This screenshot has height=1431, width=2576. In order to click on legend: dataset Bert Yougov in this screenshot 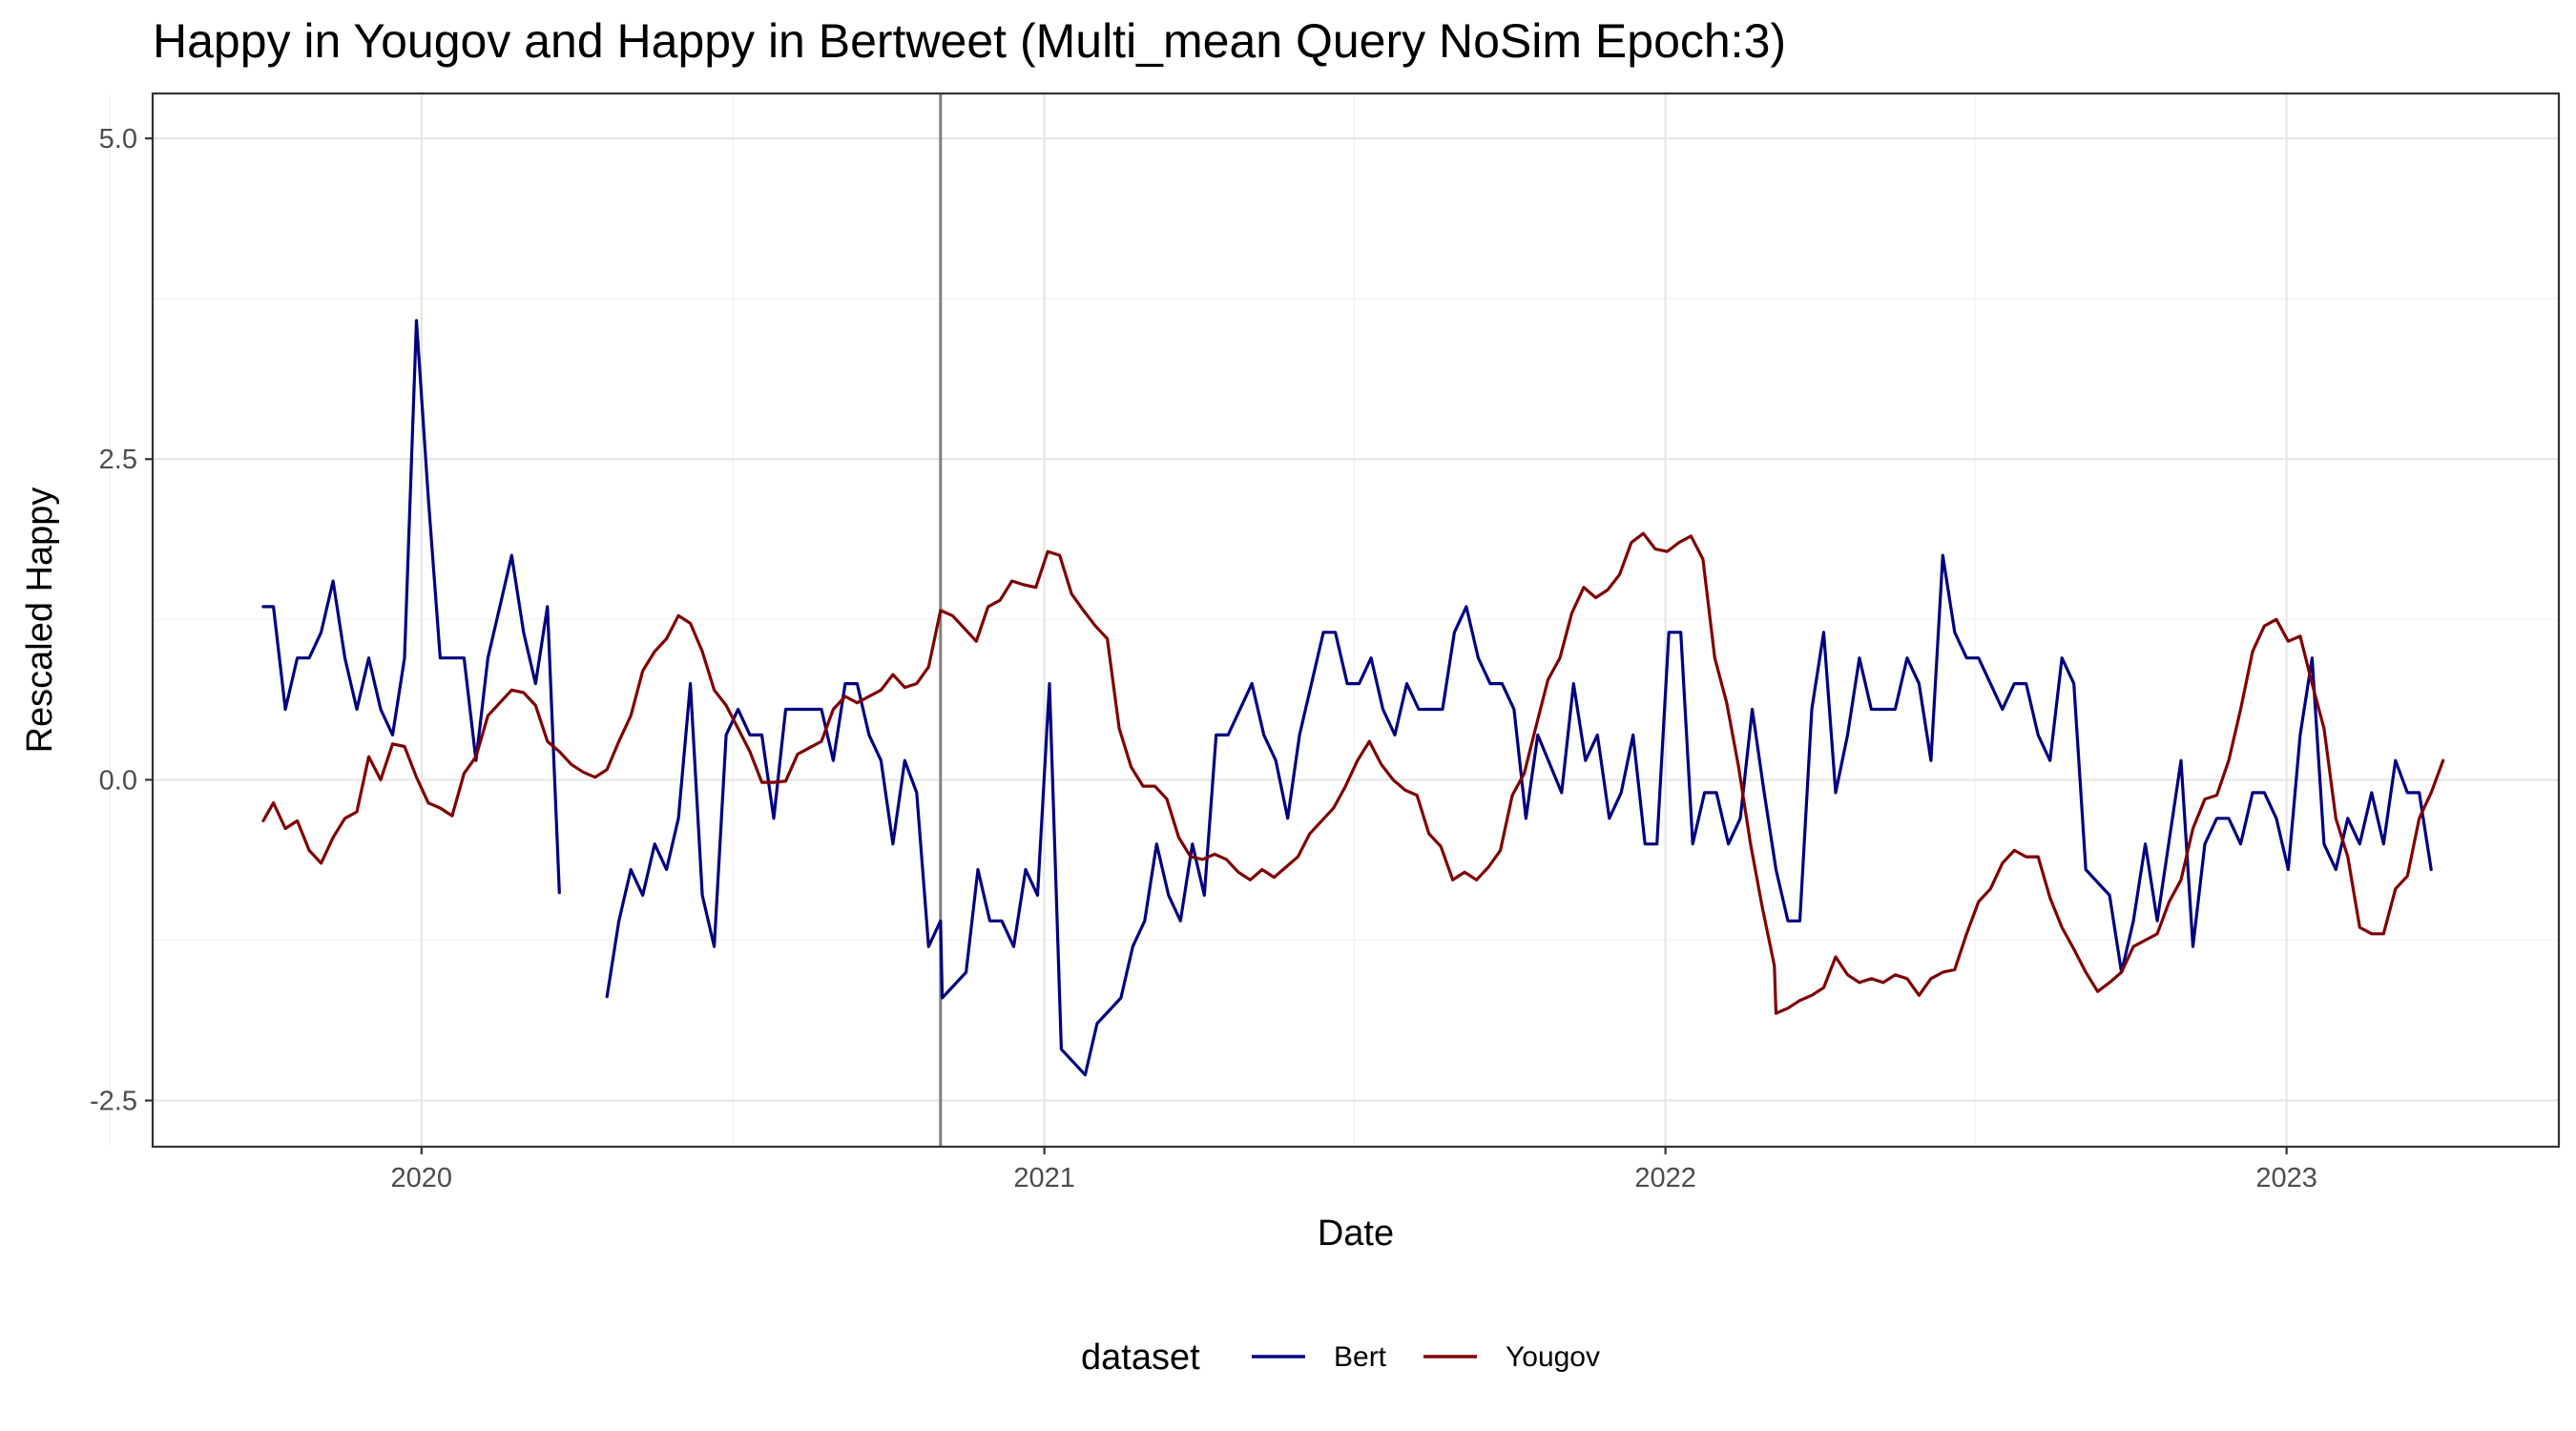, I will do `click(1340, 1358)`.